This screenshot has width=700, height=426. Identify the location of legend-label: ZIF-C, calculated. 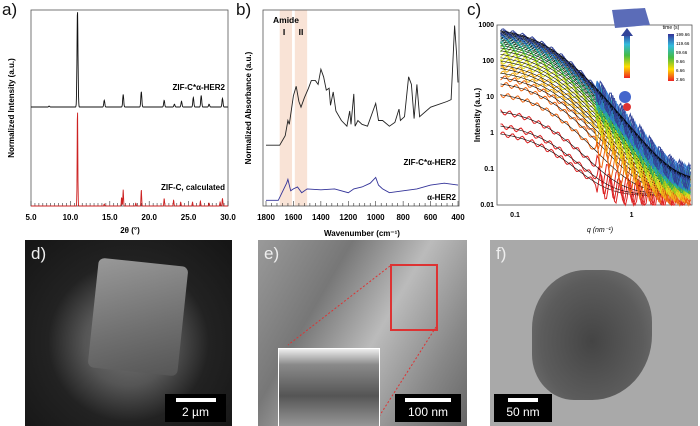
(193, 187).